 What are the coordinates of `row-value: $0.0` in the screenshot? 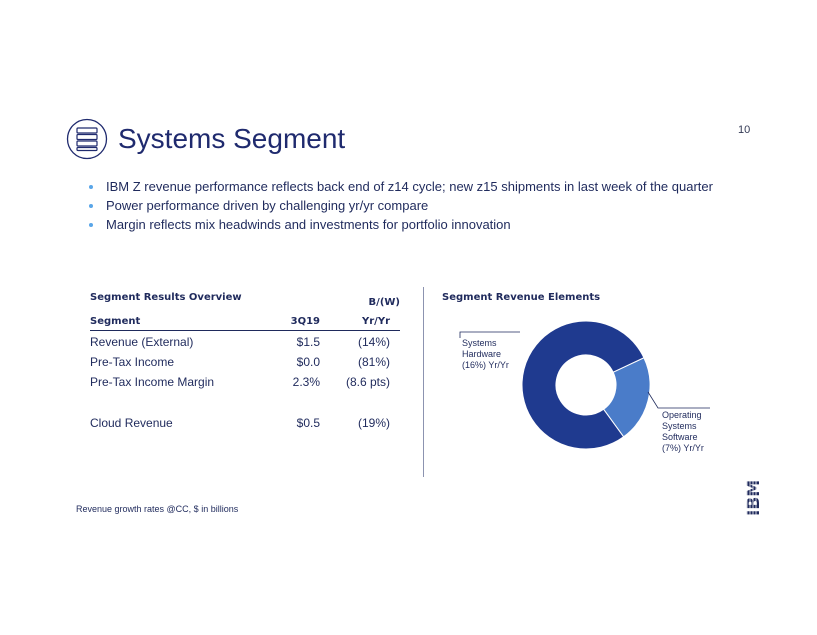 It's located at (308, 362).